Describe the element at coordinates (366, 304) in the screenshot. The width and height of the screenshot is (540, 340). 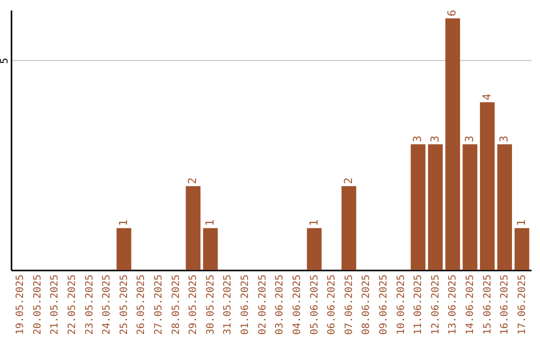
I see `x-tick-label: 08.06.2025` at that location.